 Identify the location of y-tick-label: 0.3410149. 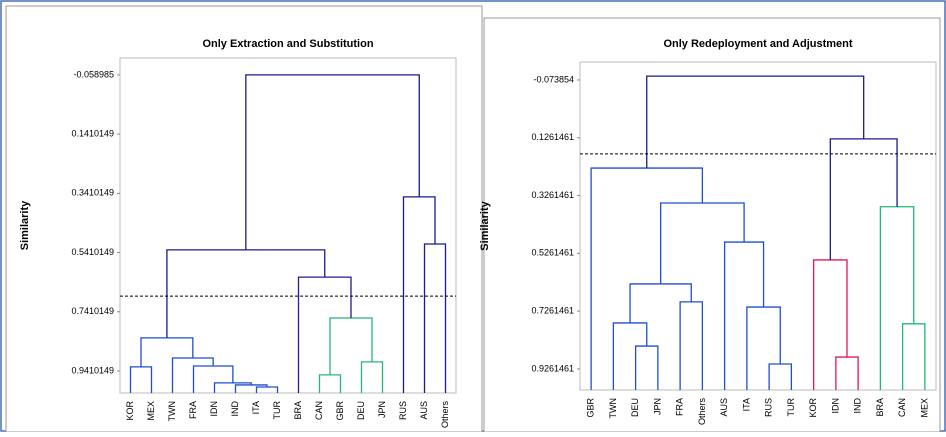
(92, 193).